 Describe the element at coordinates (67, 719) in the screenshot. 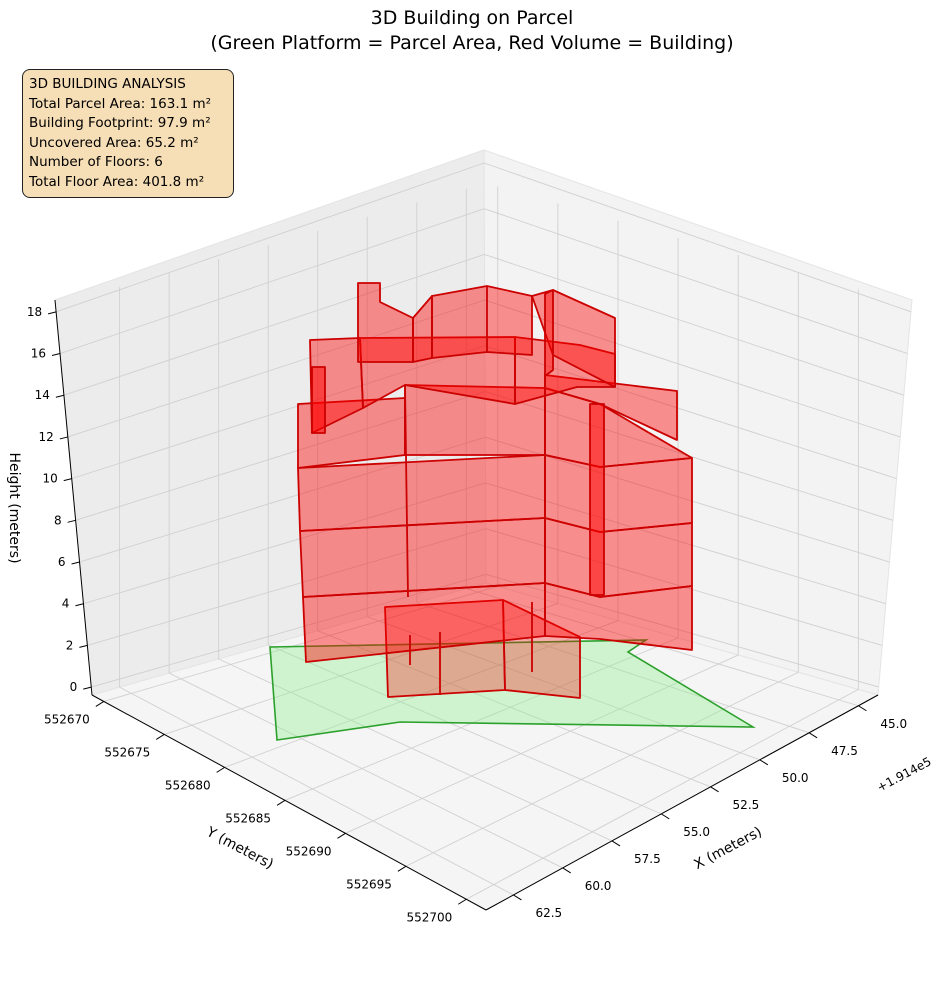

I see `y-tick-label: 552670` at that location.